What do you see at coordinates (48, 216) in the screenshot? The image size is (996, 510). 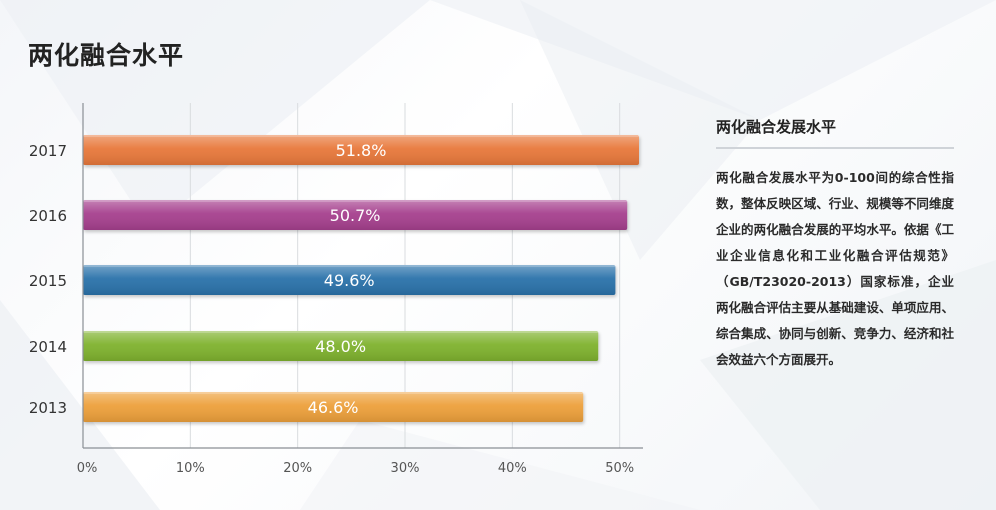 I see `y-tick-label: 2016` at bounding box center [48, 216].